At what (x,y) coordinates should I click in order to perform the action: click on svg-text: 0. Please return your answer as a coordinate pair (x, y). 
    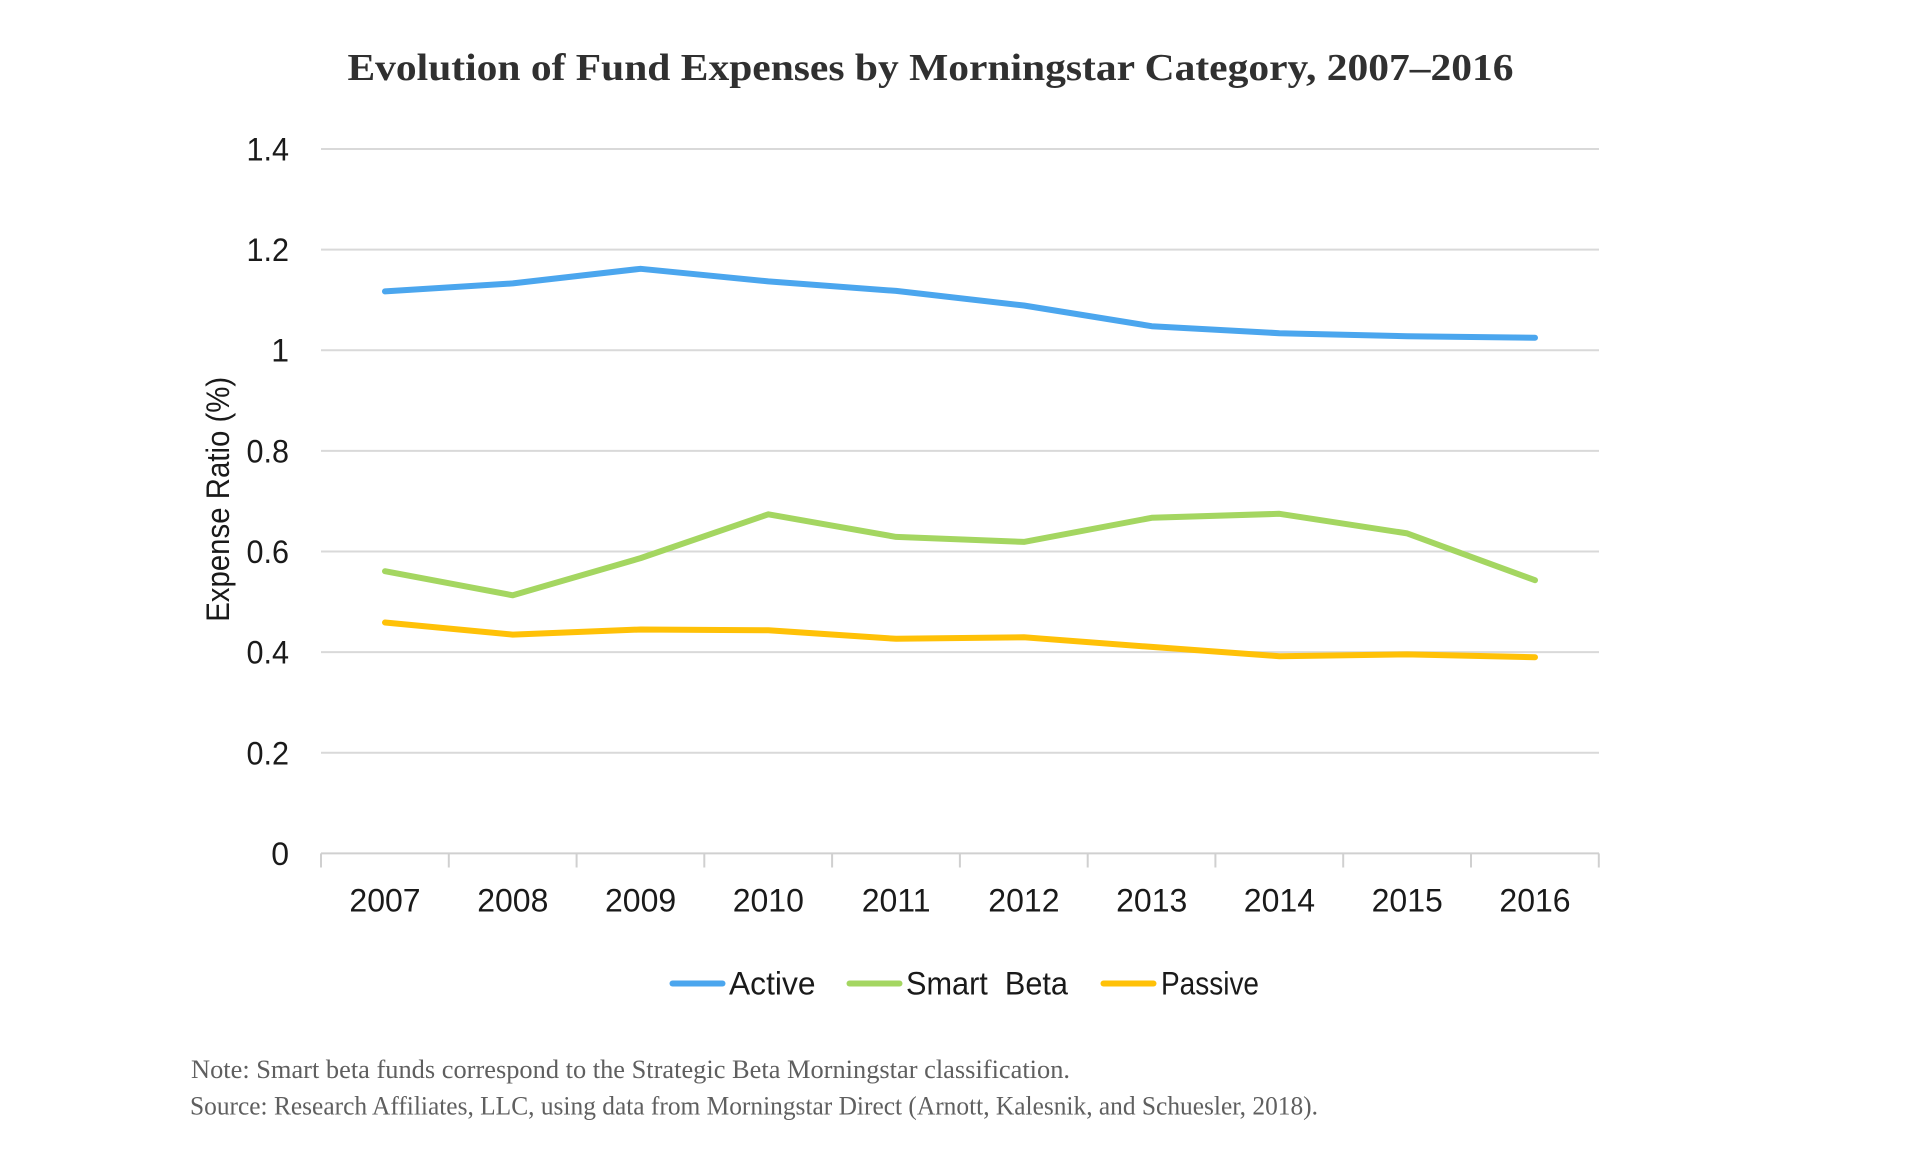
    Looking at the image, I should click on (280, 854).